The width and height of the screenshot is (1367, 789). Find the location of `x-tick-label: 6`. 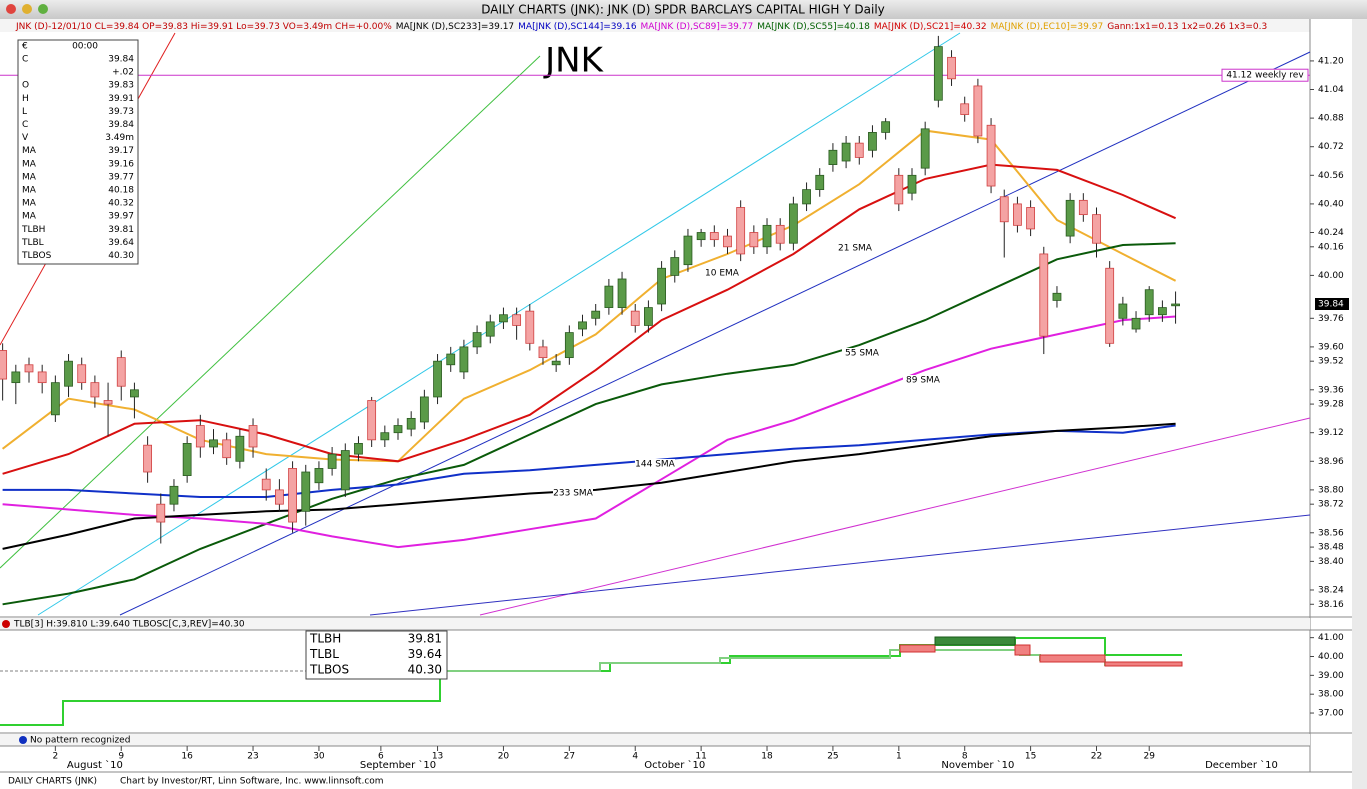

x-tick-label: 6 is located at coordinates (381, 757).